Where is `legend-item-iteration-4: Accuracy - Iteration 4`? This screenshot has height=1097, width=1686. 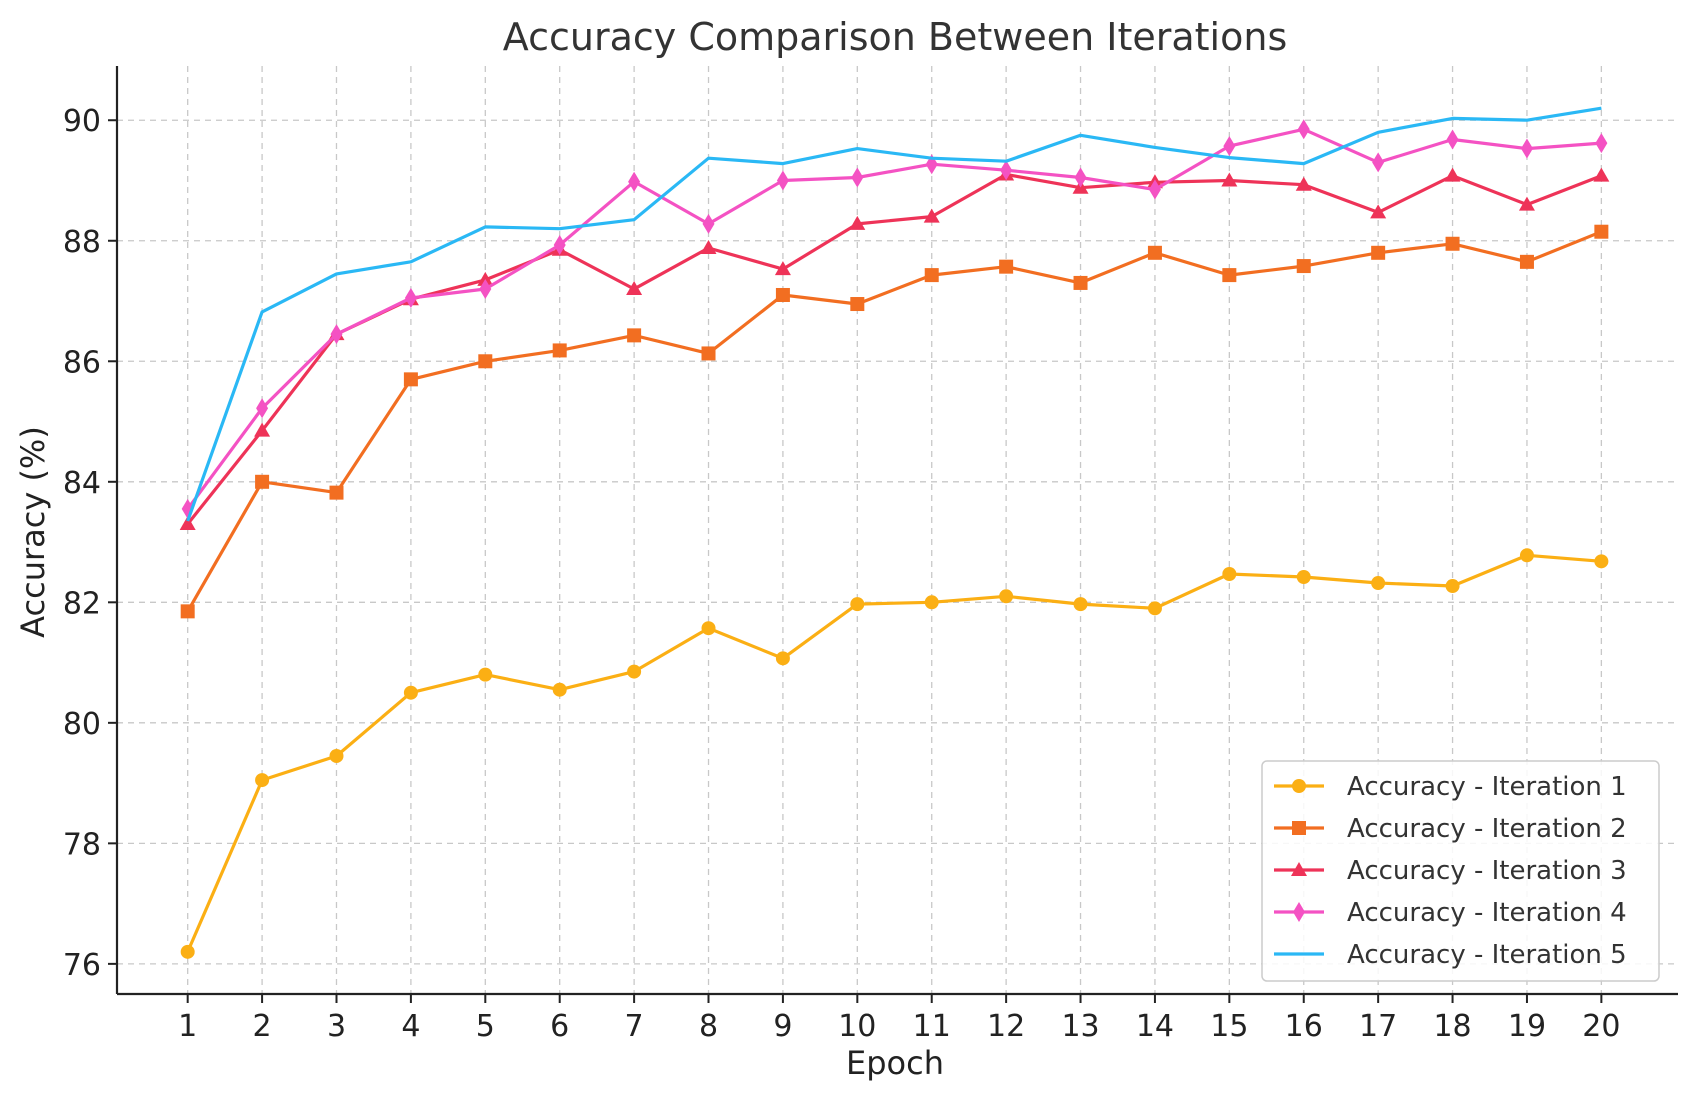 legend-item-iteration-4: Accuracy - Iteration 4 is located at coordinates (1450, 913).